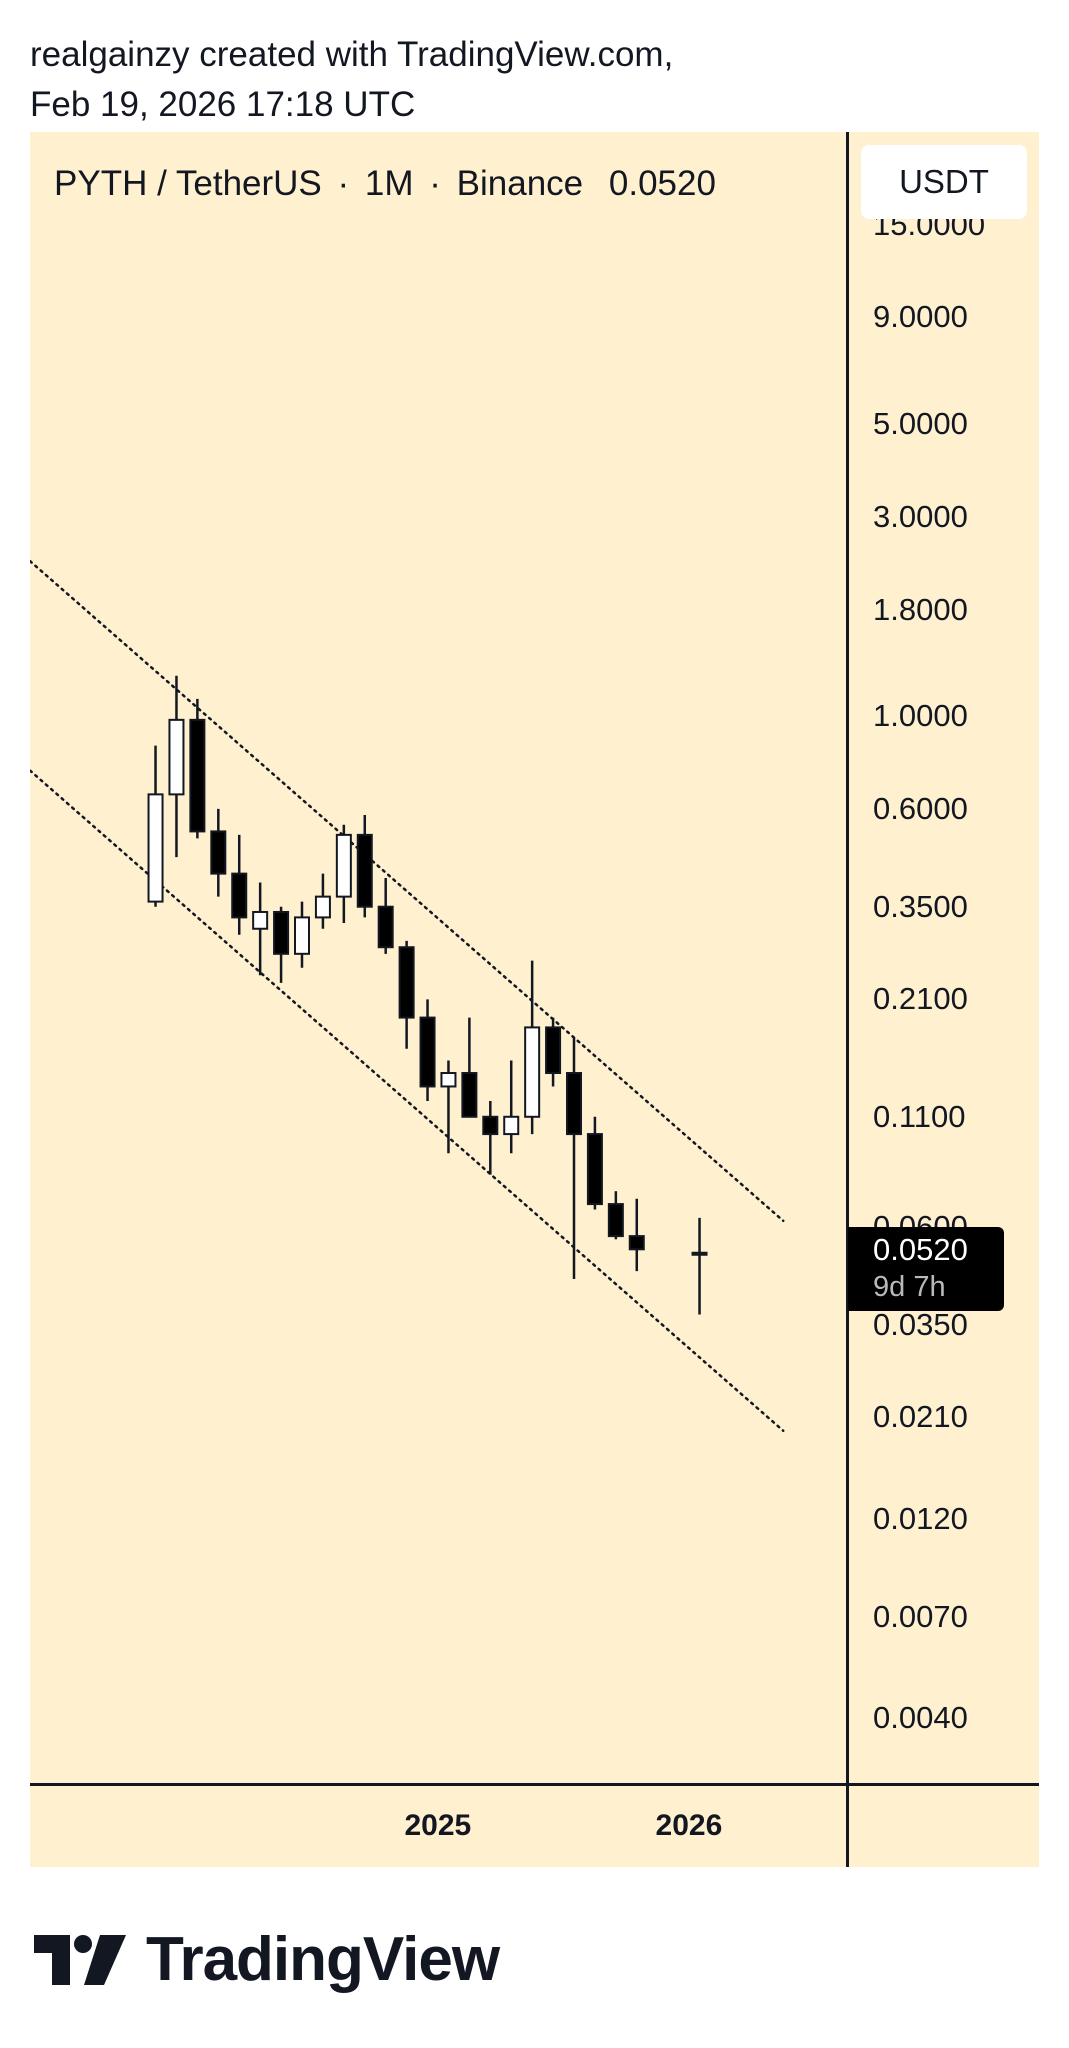 The width and height of the screenshot is (1069, 2048). What do you see at coordinates (920, 1249) in the screenshot?
I see `last-price-value: 0.0520` at bounding box center [920, 1249].